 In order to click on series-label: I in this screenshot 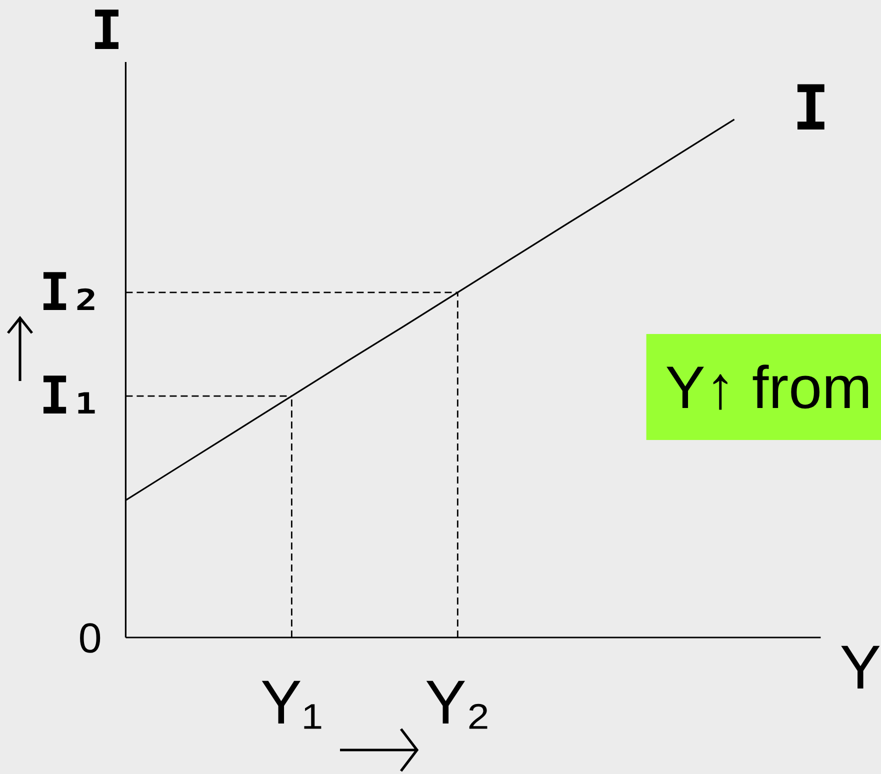, I will do `click(811, 107)`.